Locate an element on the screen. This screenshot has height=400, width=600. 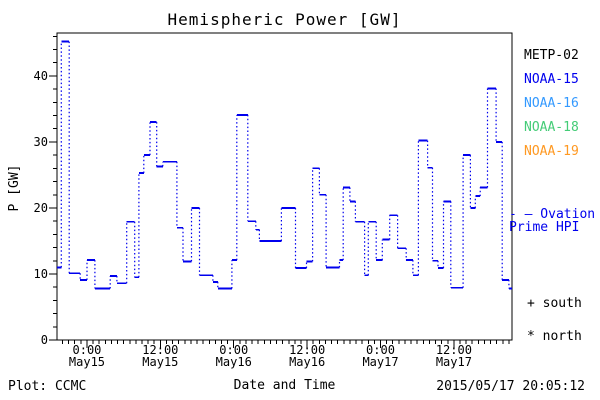
legend-label: NOAA-19 is located at coordinates (551, 151).